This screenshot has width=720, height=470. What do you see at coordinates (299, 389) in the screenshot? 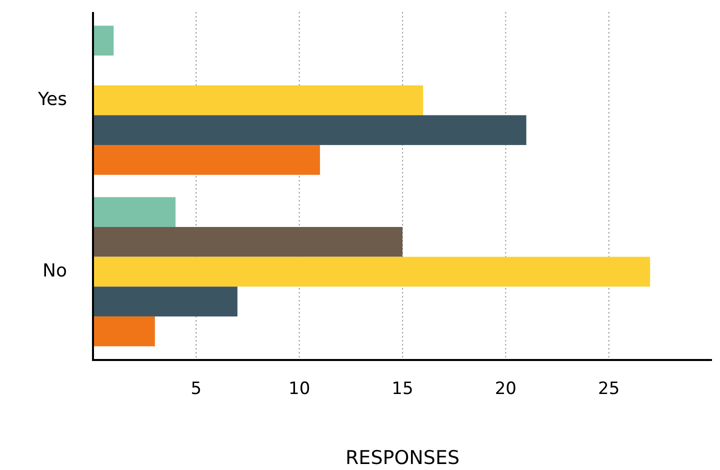
I see `x-tick-label: 10` at bounding box center [299, 389].